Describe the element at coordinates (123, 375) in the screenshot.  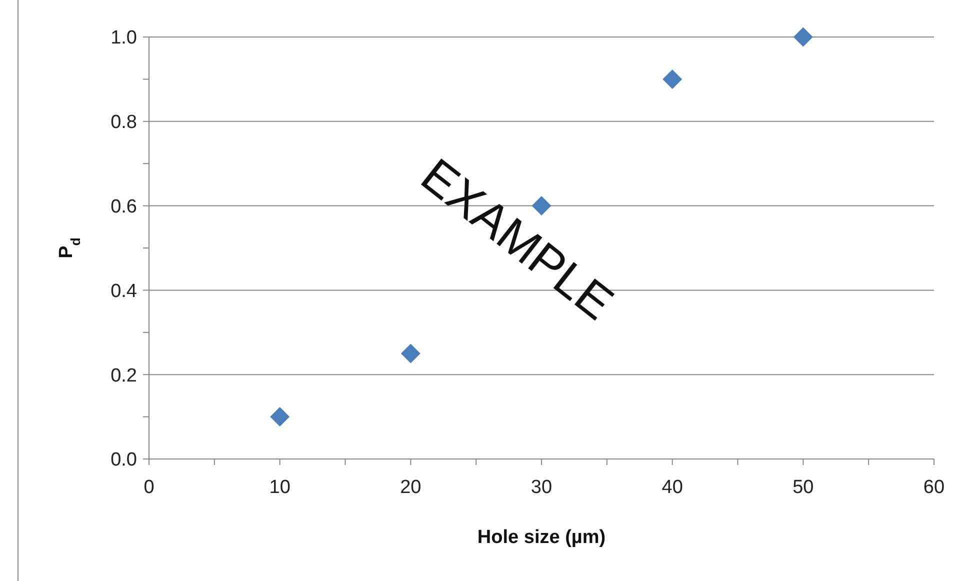
I see `y-tick-label: 0.2` at that location.